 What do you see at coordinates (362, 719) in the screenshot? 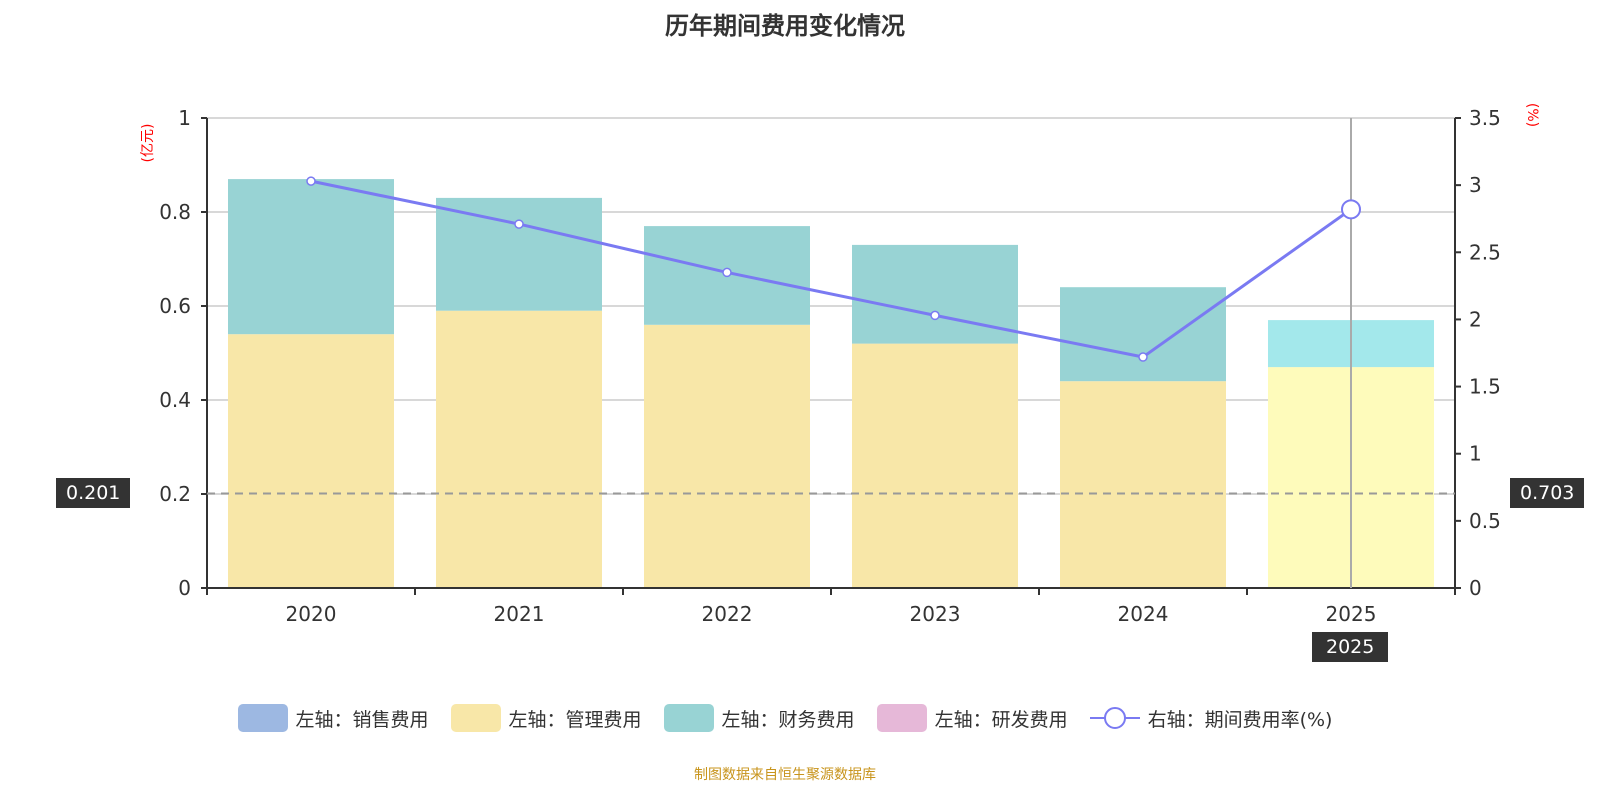
I see `legend-label: 左轴：销售费用` at bounding box center [362, 719].